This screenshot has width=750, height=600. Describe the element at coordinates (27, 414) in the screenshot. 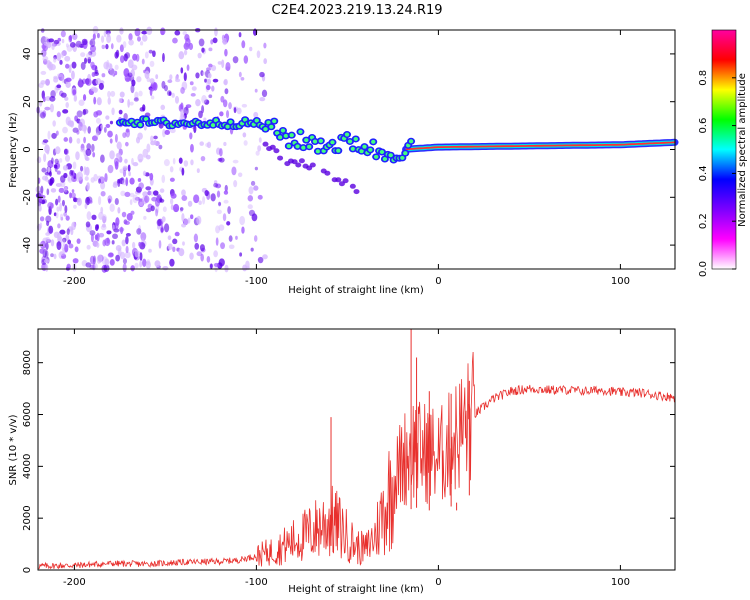

I see `y-tick-label: 6000` at that location.